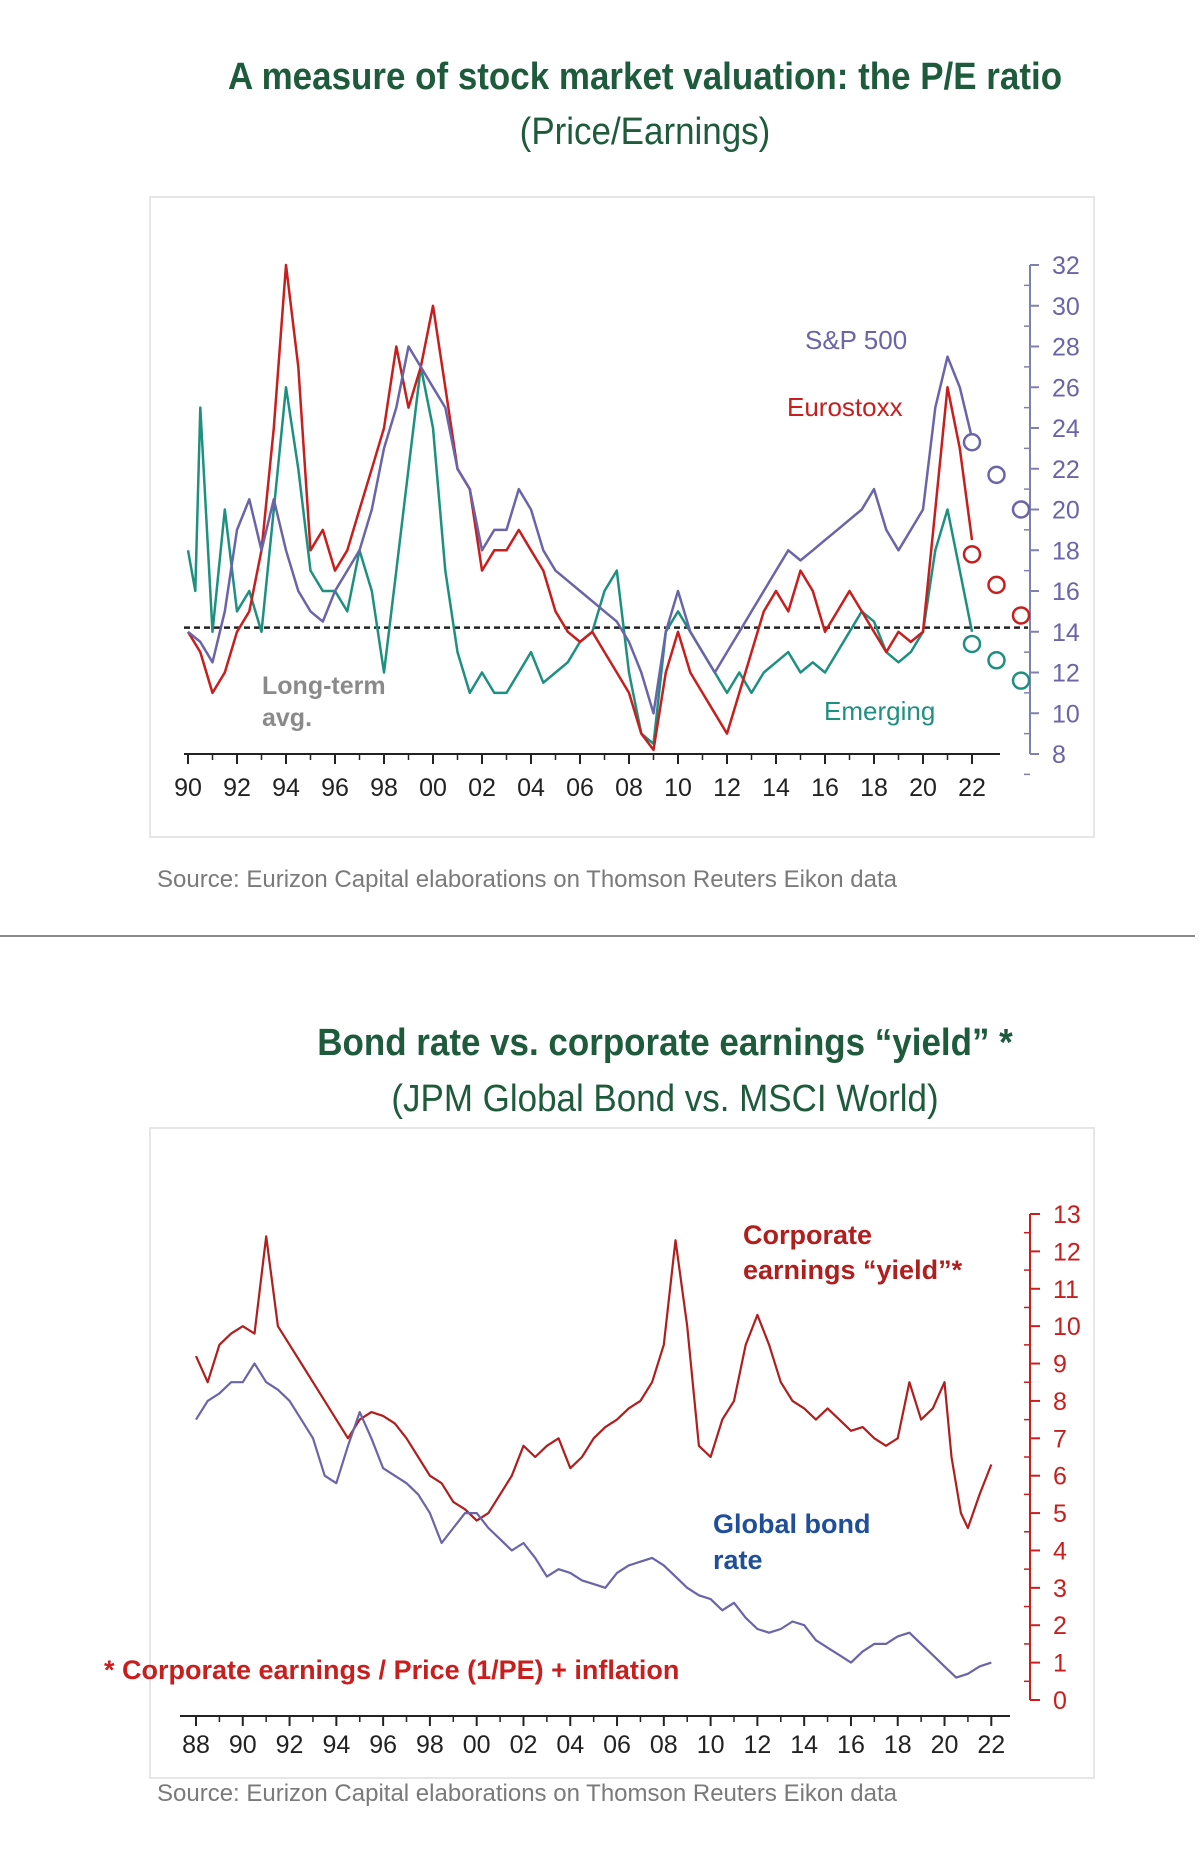  Describe the element at coordinates (825, 788) in the screenshot. I see `chart1-x-tick-label: 16` at that location.